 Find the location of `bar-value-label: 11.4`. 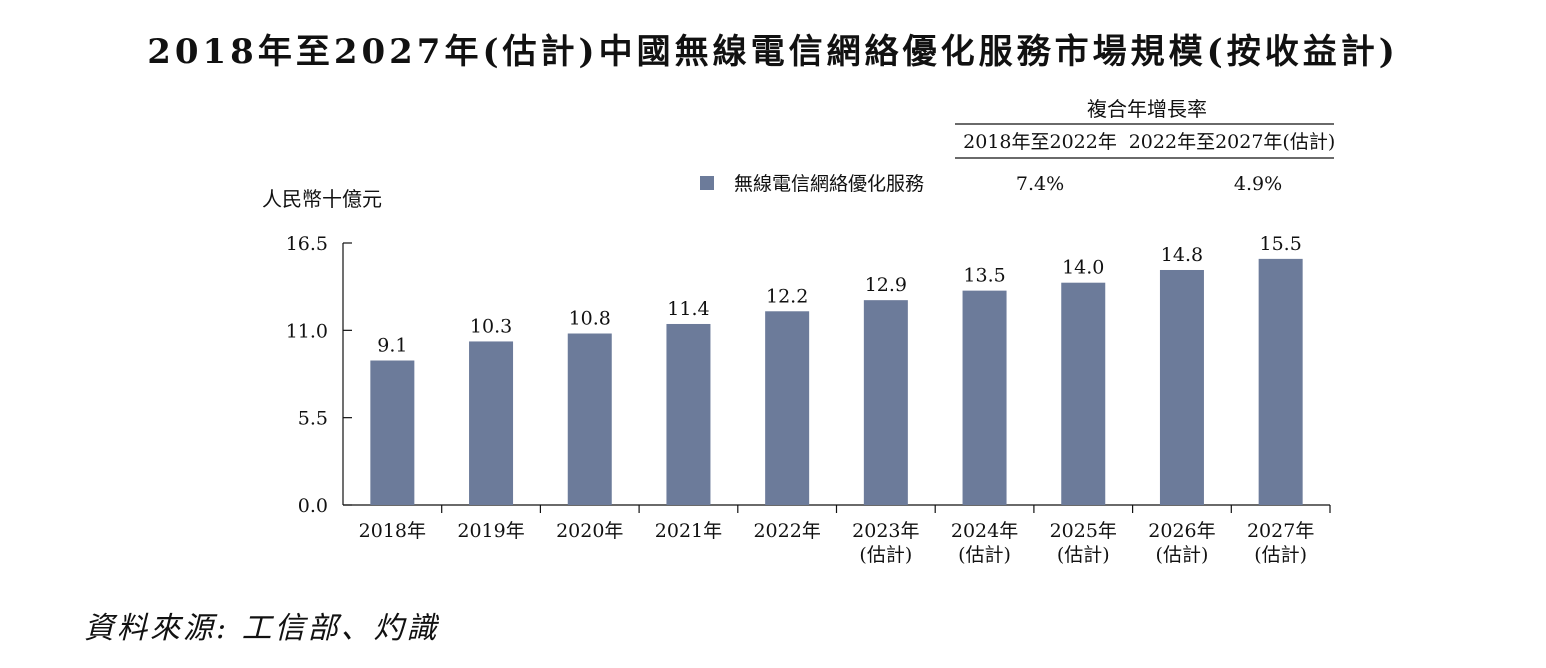

bar-value-label: 11.4 is located at coordinates (688, 309).